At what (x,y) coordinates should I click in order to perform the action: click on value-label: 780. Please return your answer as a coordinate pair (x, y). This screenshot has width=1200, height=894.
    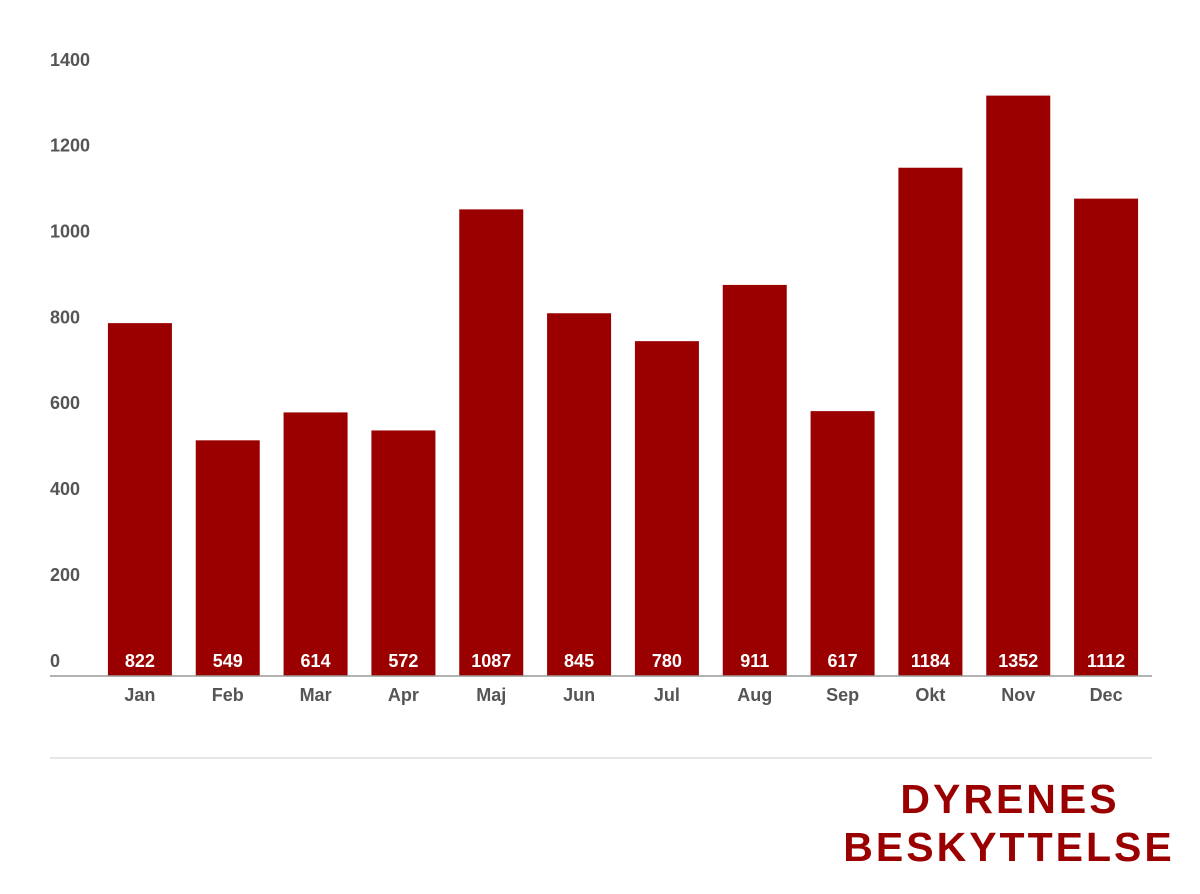
    Looking at the image, I should click on (667, 661).